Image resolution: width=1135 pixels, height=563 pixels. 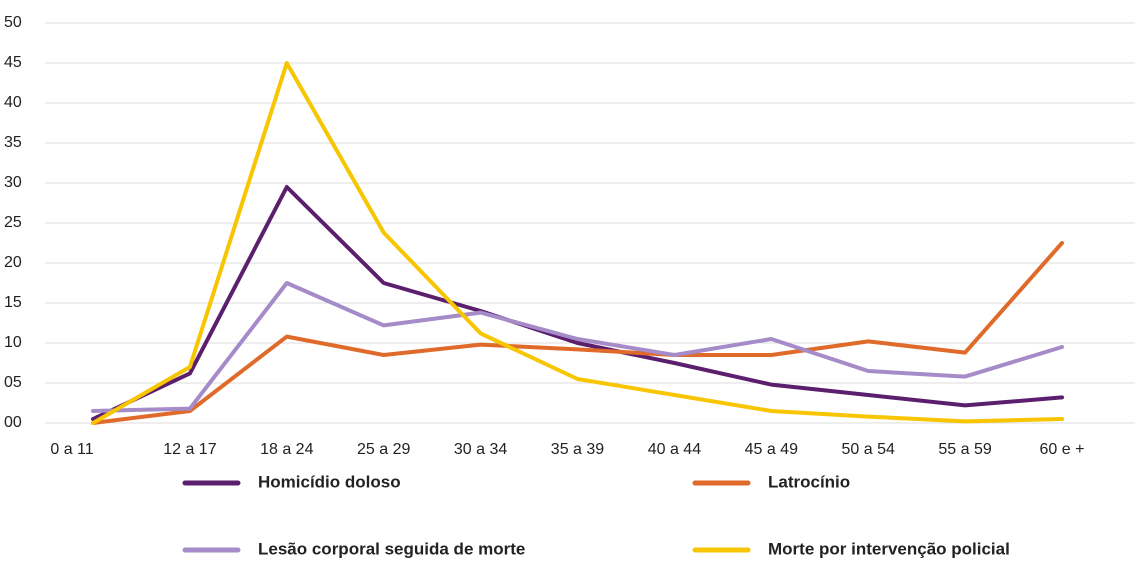 What do you see at coordinates (13, 342) in the screenshot?
I see `y-tick-label: 10` at bounding box center [13, 342].